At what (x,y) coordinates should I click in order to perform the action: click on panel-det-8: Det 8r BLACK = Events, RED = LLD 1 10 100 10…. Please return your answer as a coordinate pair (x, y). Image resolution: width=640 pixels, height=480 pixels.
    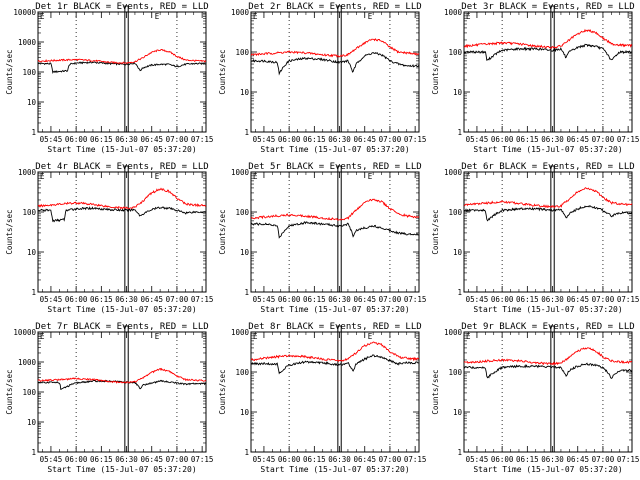
    Looking at the image, I should click on (322, 398).